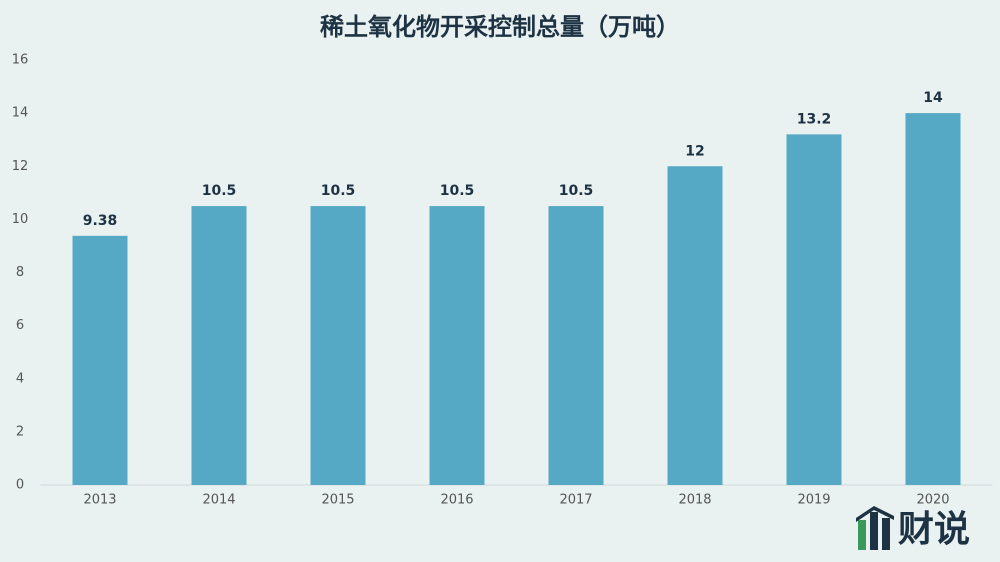 The width and height of the screenshot is (1000, 562). I want to click on x-tick-label: 2020, so click(932, 500).